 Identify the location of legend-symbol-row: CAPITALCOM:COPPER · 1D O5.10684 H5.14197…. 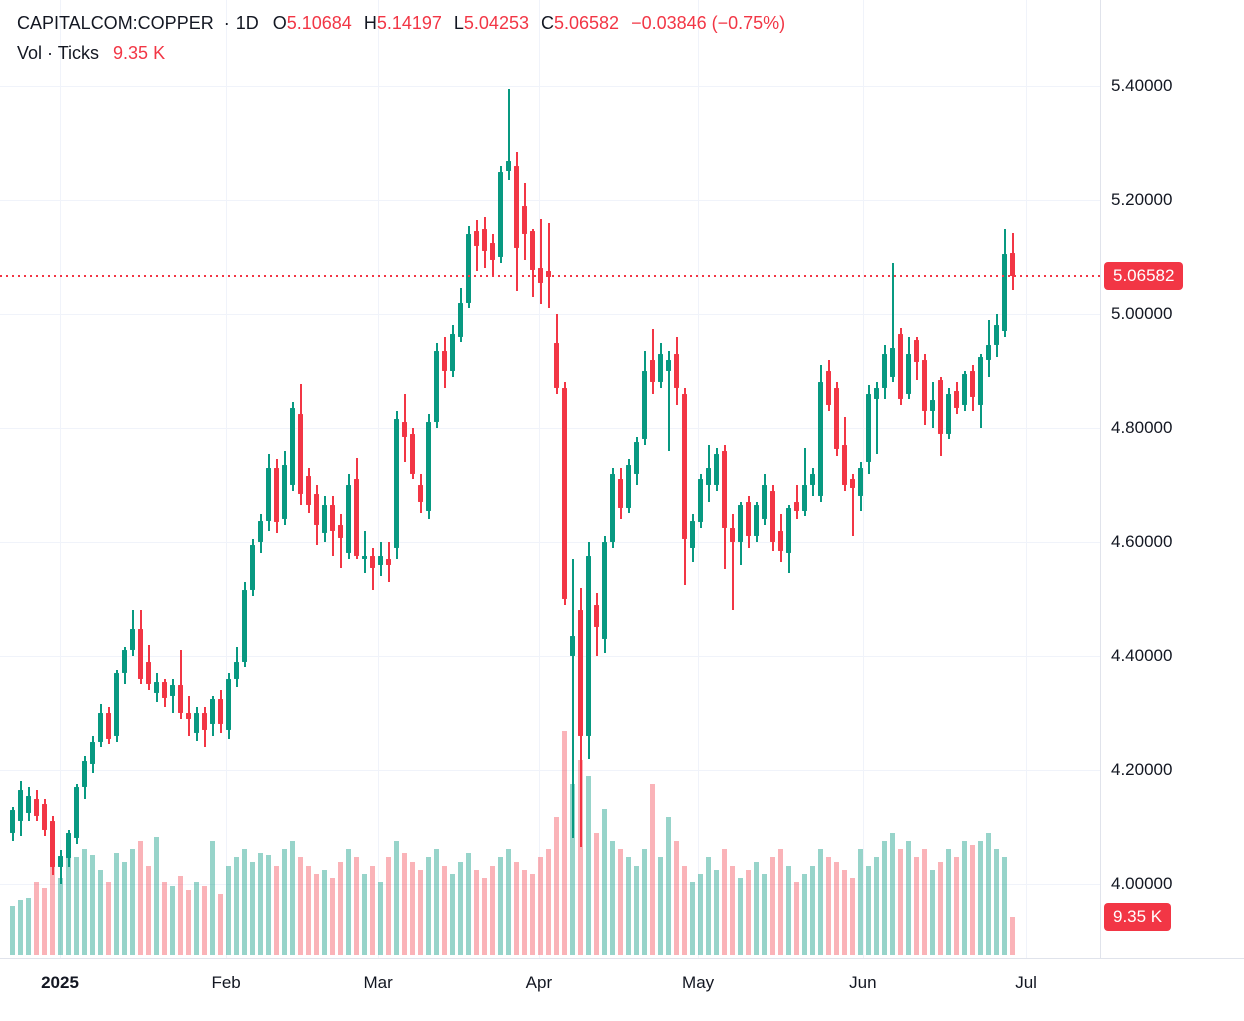
(401, 23).